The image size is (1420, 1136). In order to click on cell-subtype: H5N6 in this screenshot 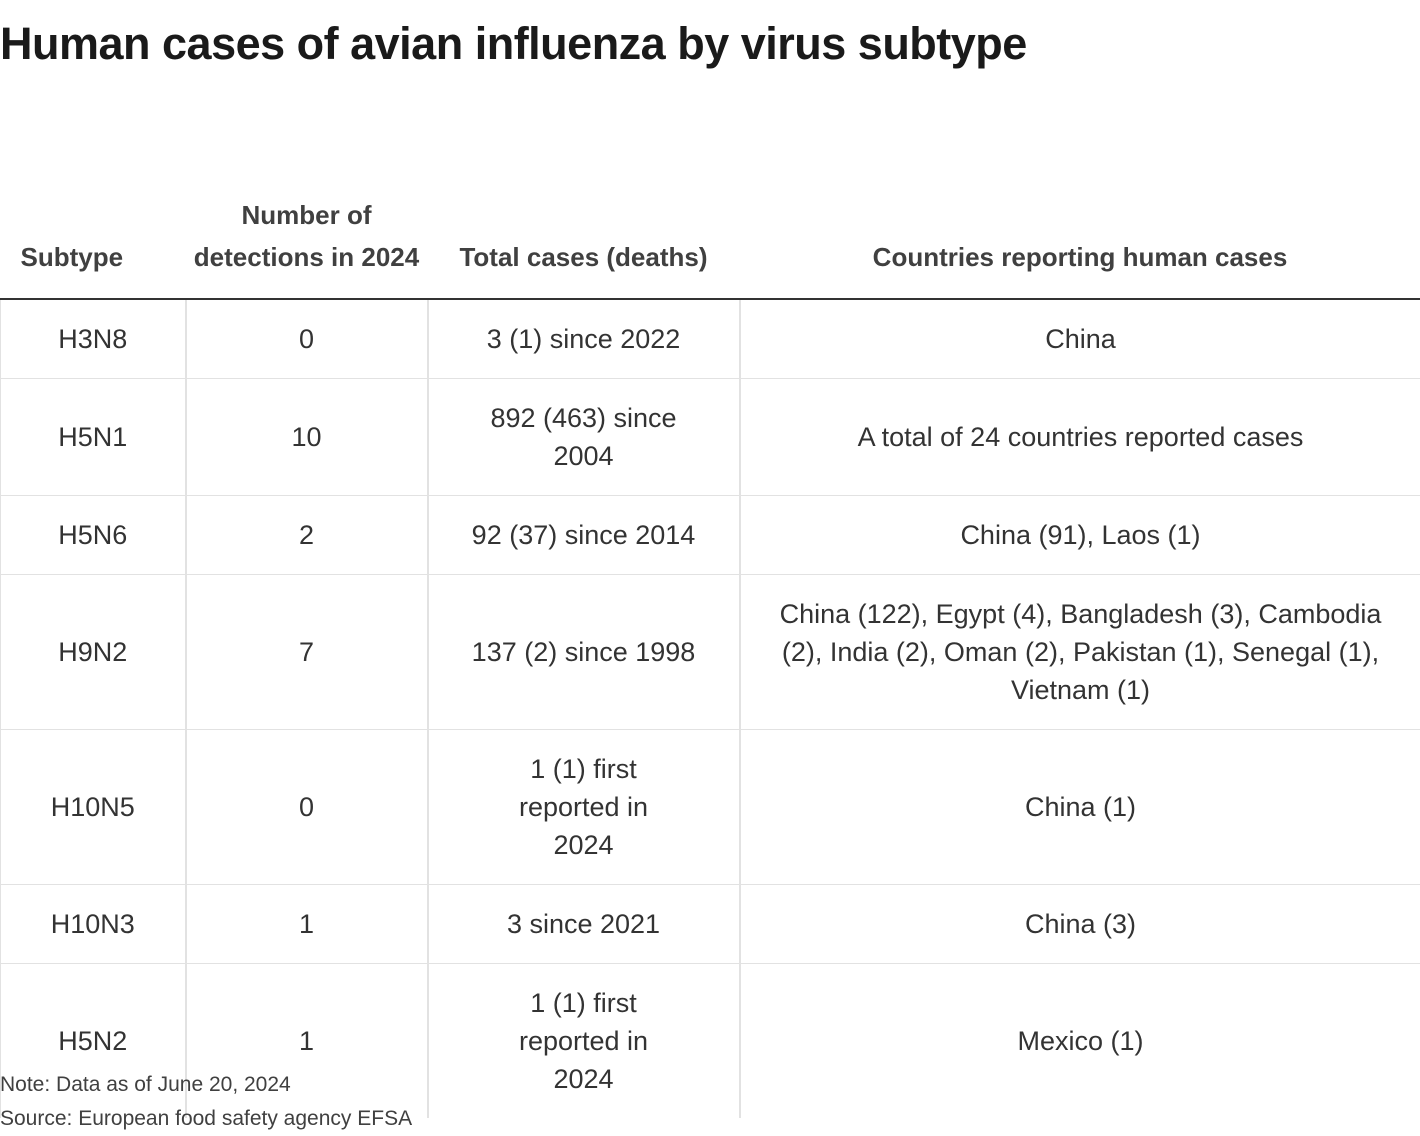, I will do `click(93, 535)`.